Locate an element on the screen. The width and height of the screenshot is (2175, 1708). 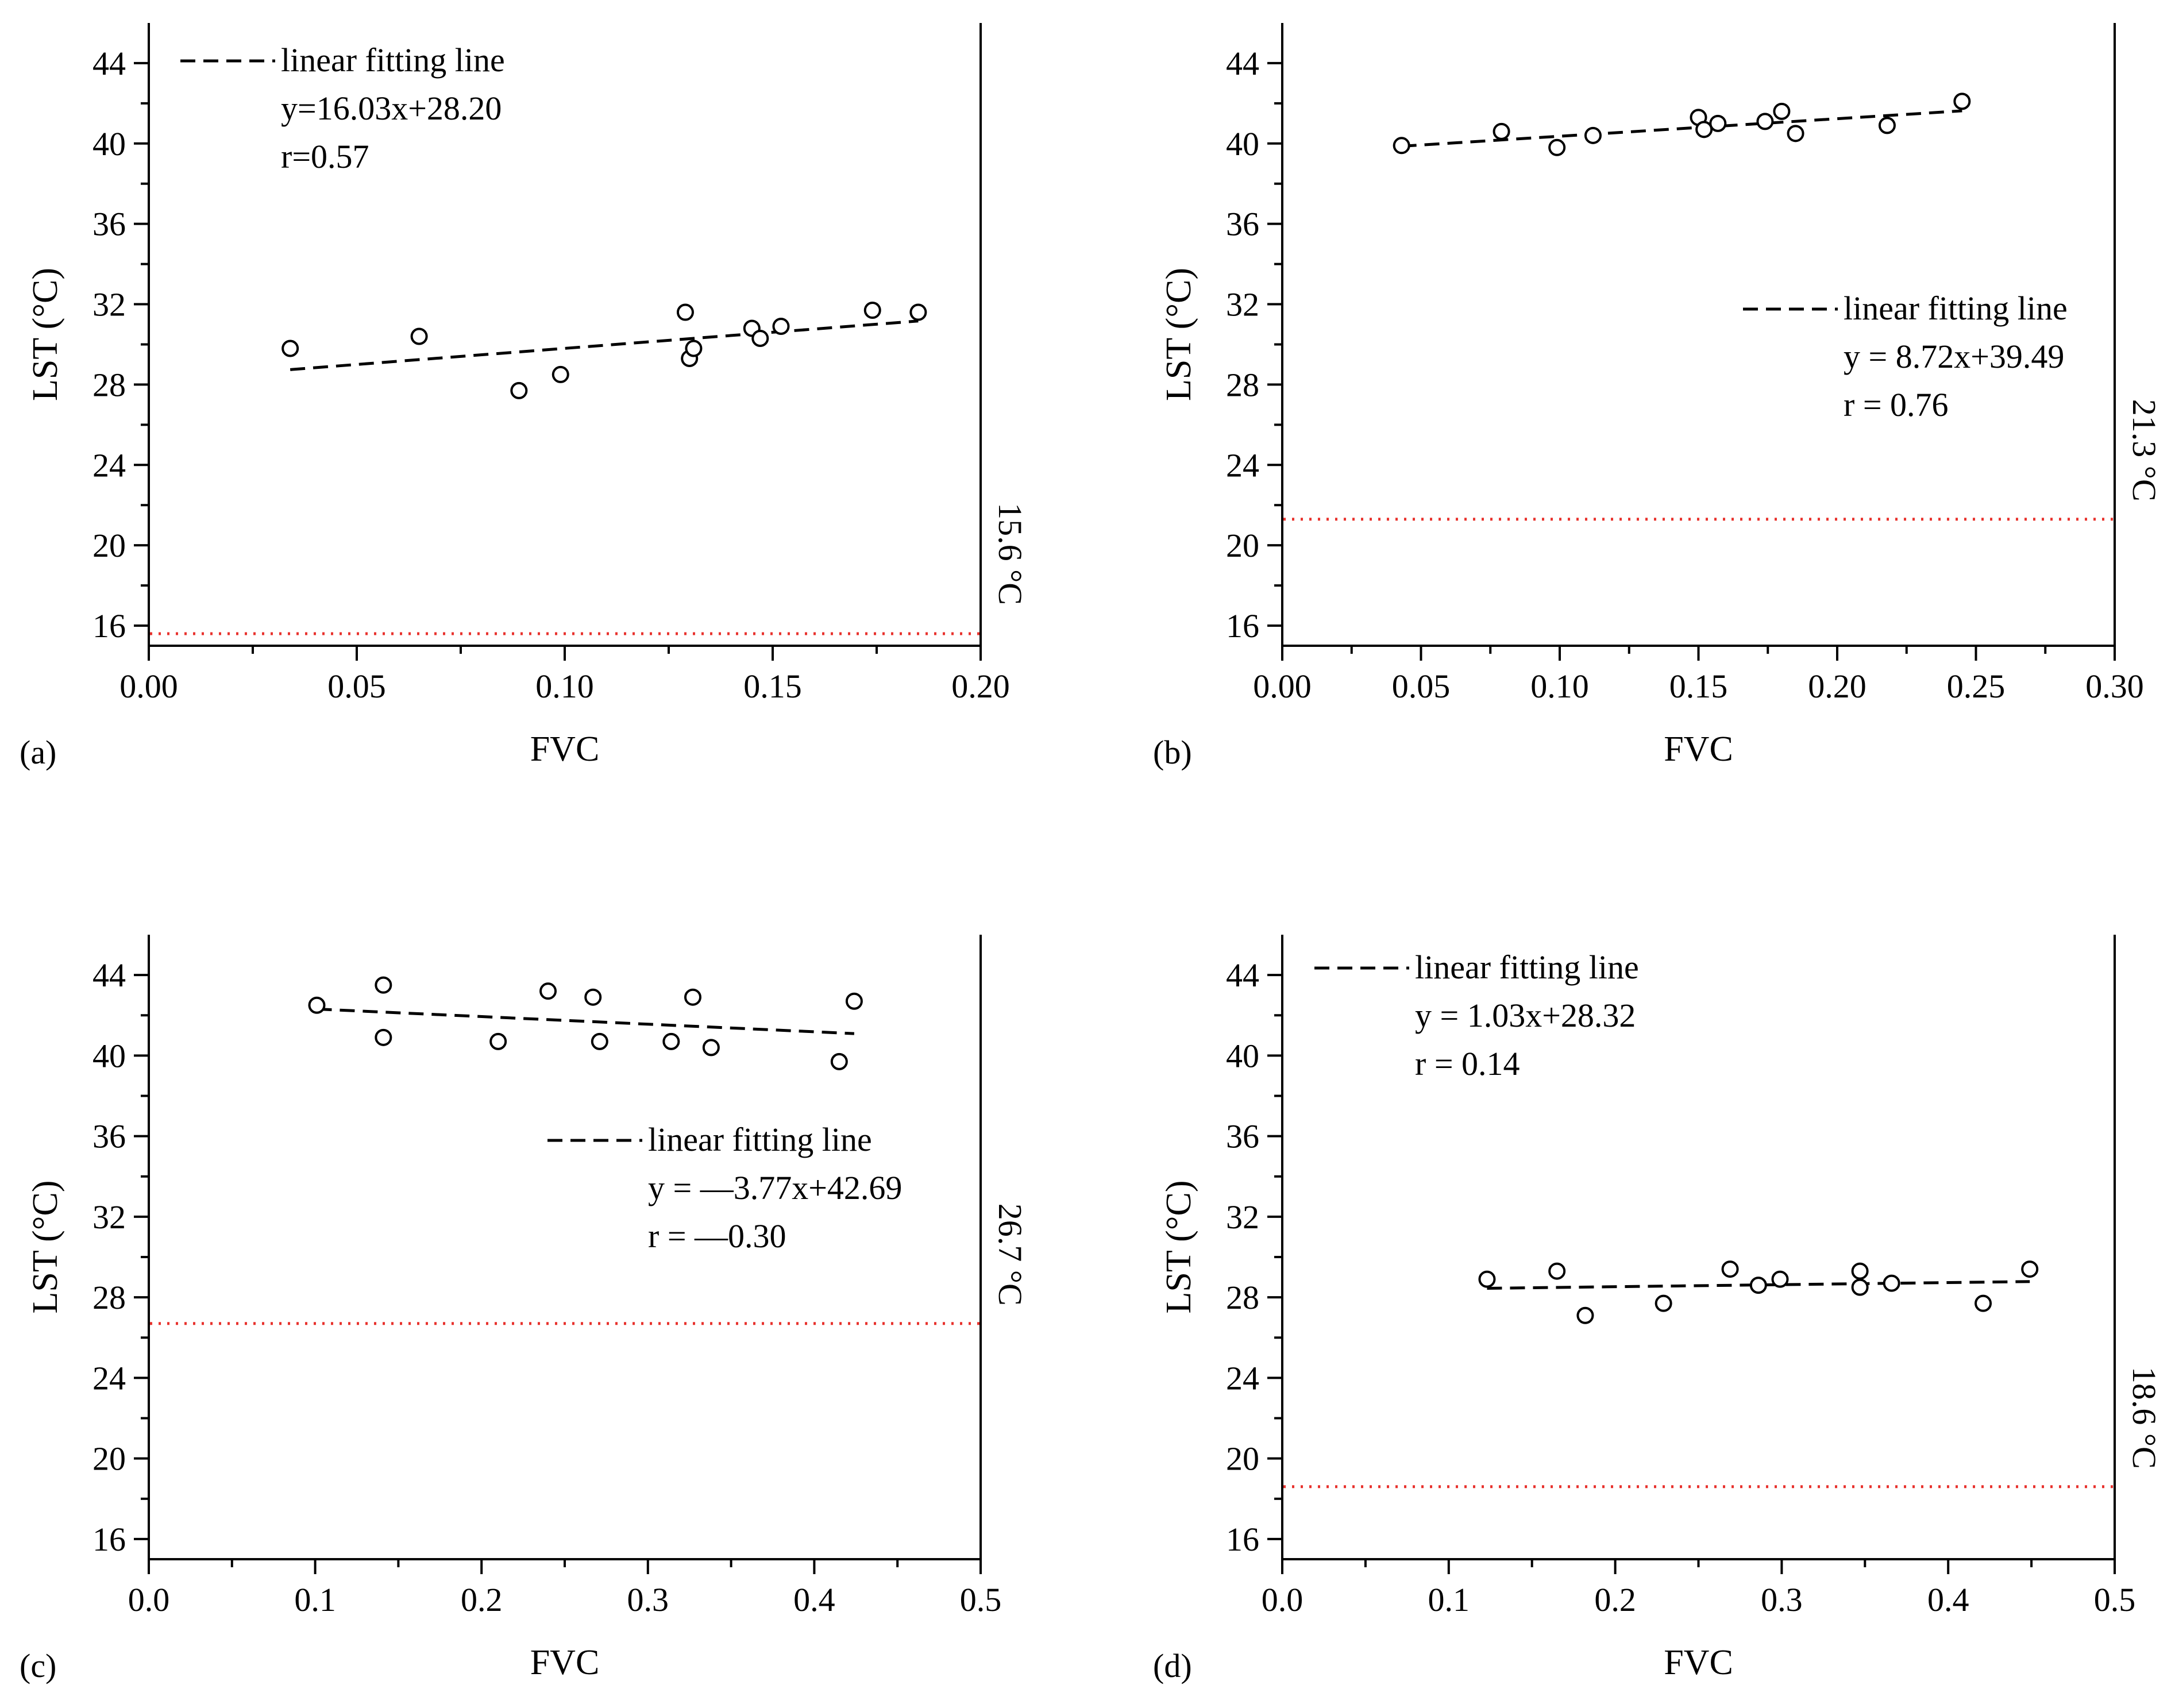
x-tick-label: 0.10 is located at coordinates (1559, 686).